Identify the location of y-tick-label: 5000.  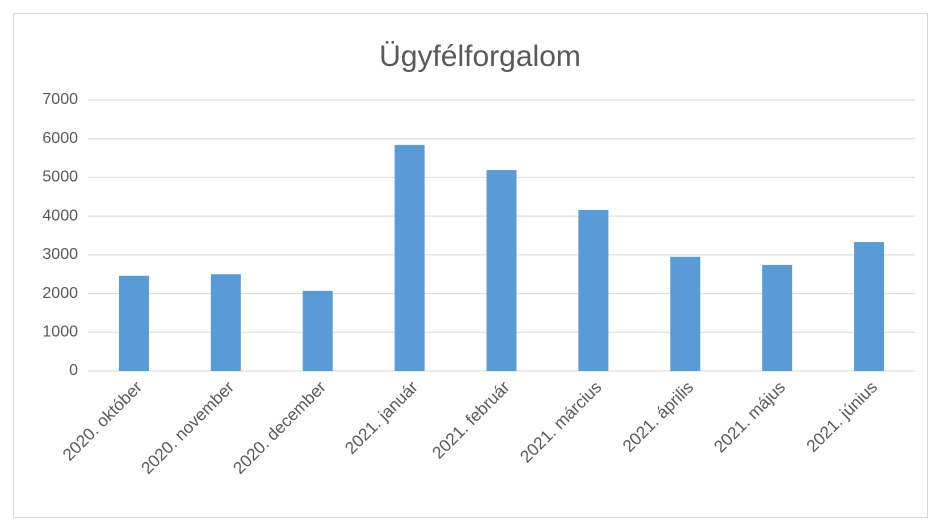
(60, 177).